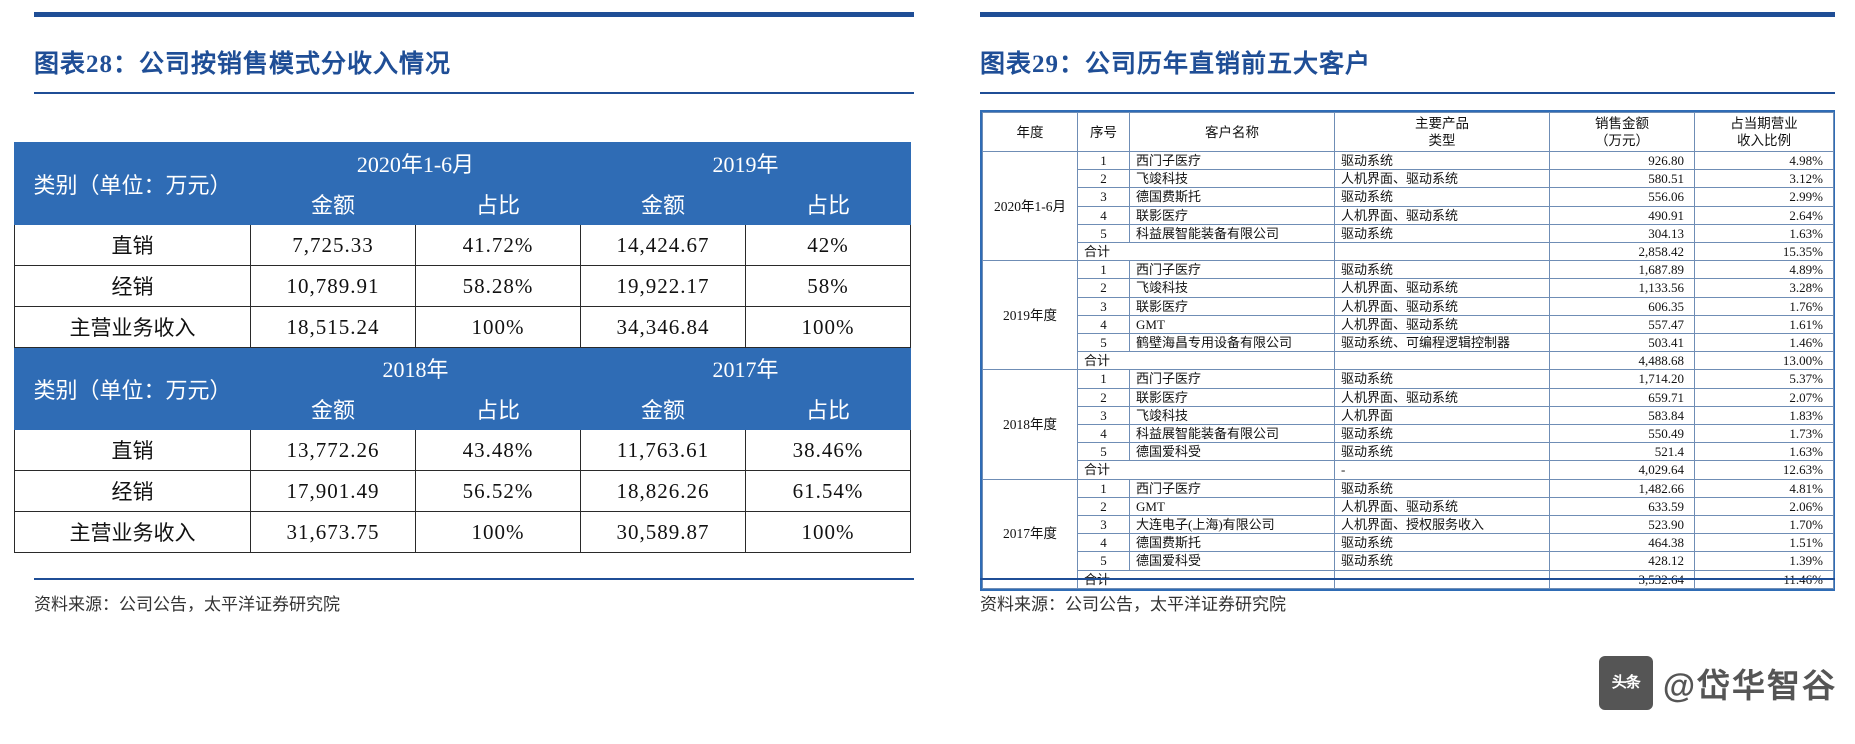 This screenshot has height=744, width=1855. I want to click on block2-row2-cell2: 30,589.87, so click(663, 532).